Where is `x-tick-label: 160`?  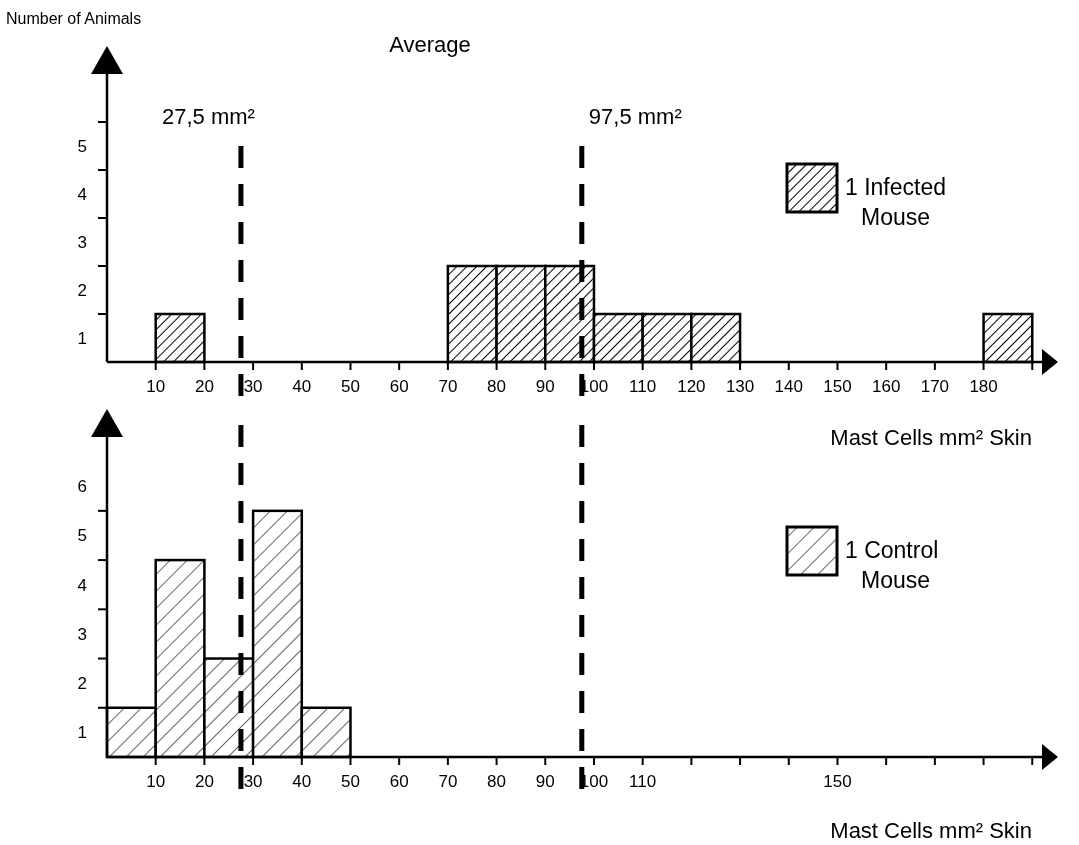
x-tick-label: 160 is located at coordinates (886, 386).